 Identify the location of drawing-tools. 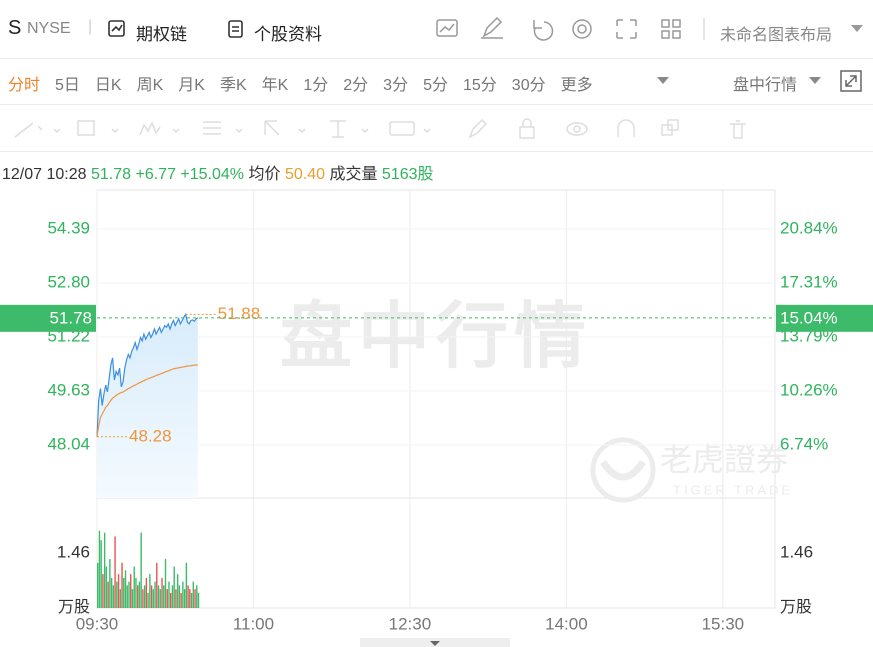
(436, 128).